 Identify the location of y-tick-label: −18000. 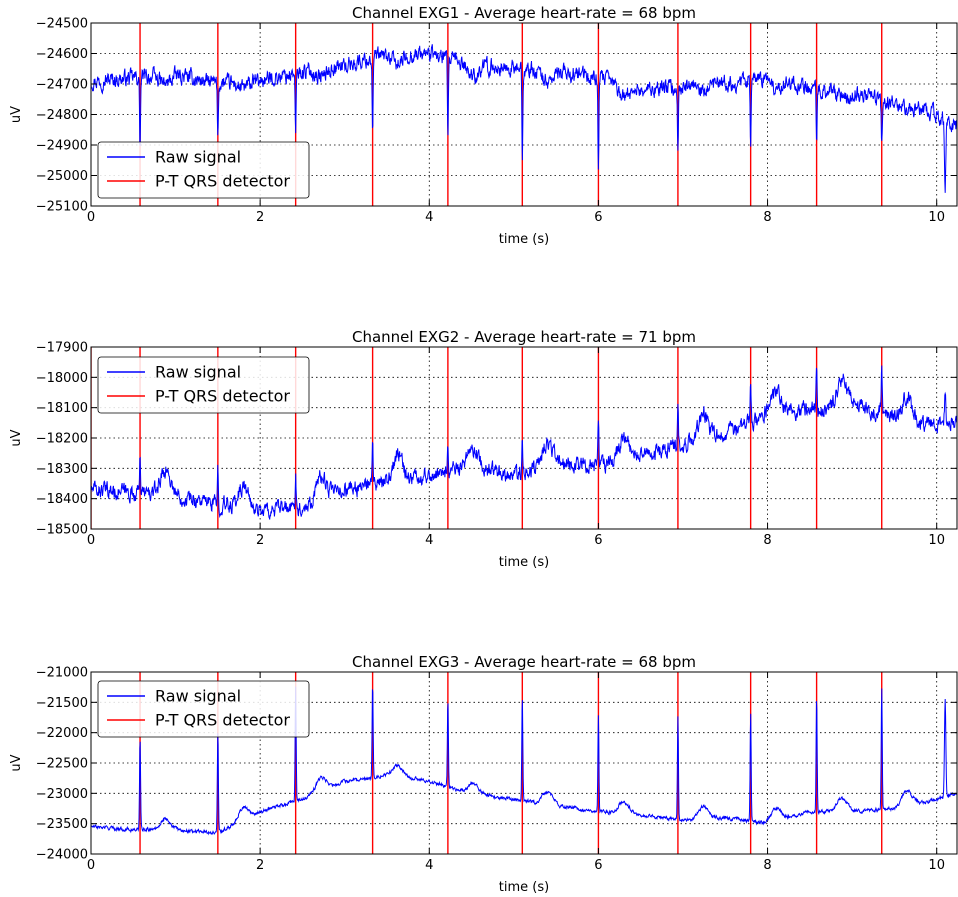
(62, 378).